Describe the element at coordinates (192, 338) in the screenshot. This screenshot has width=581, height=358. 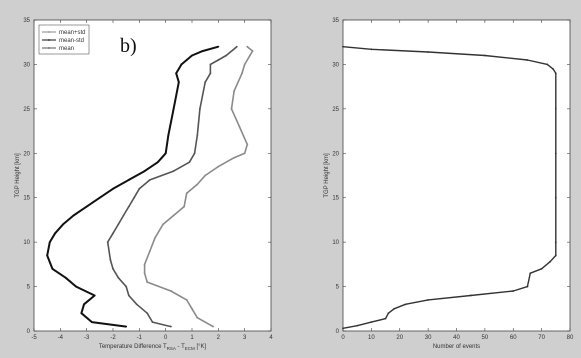
I see `x-tick-label: 1` at that location.